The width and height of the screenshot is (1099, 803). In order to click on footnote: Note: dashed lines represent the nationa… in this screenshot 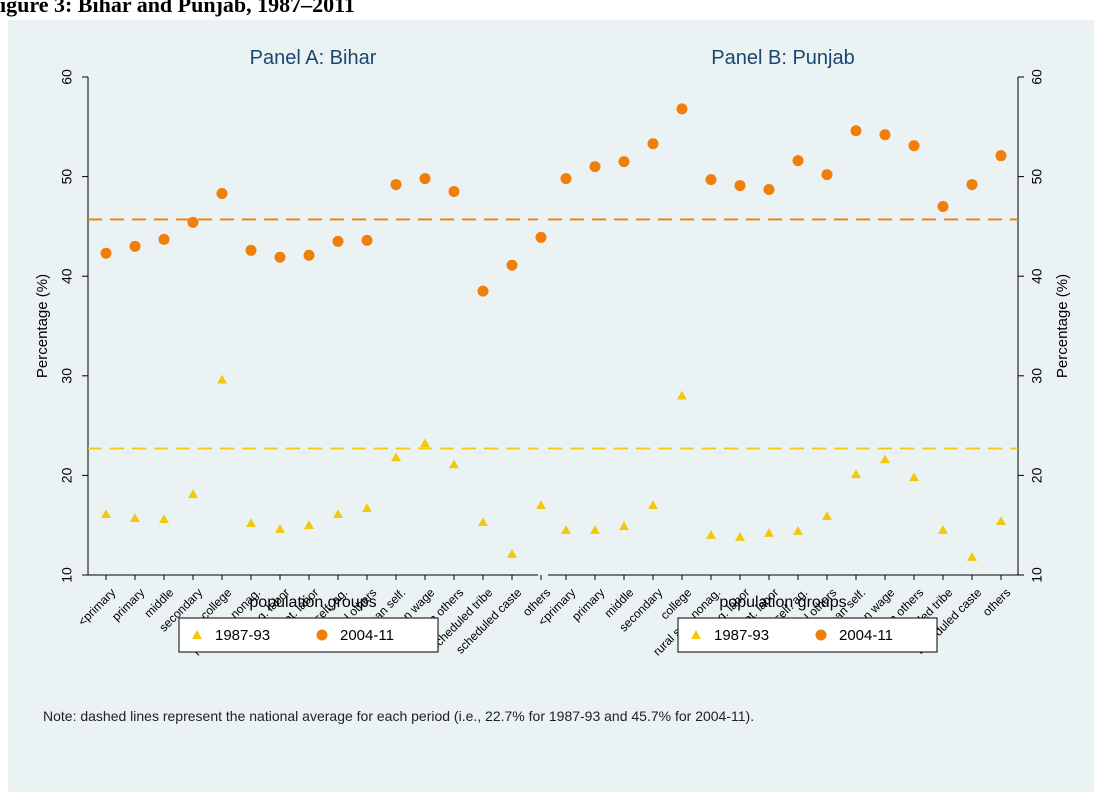, I will do `click(399, 716)`.